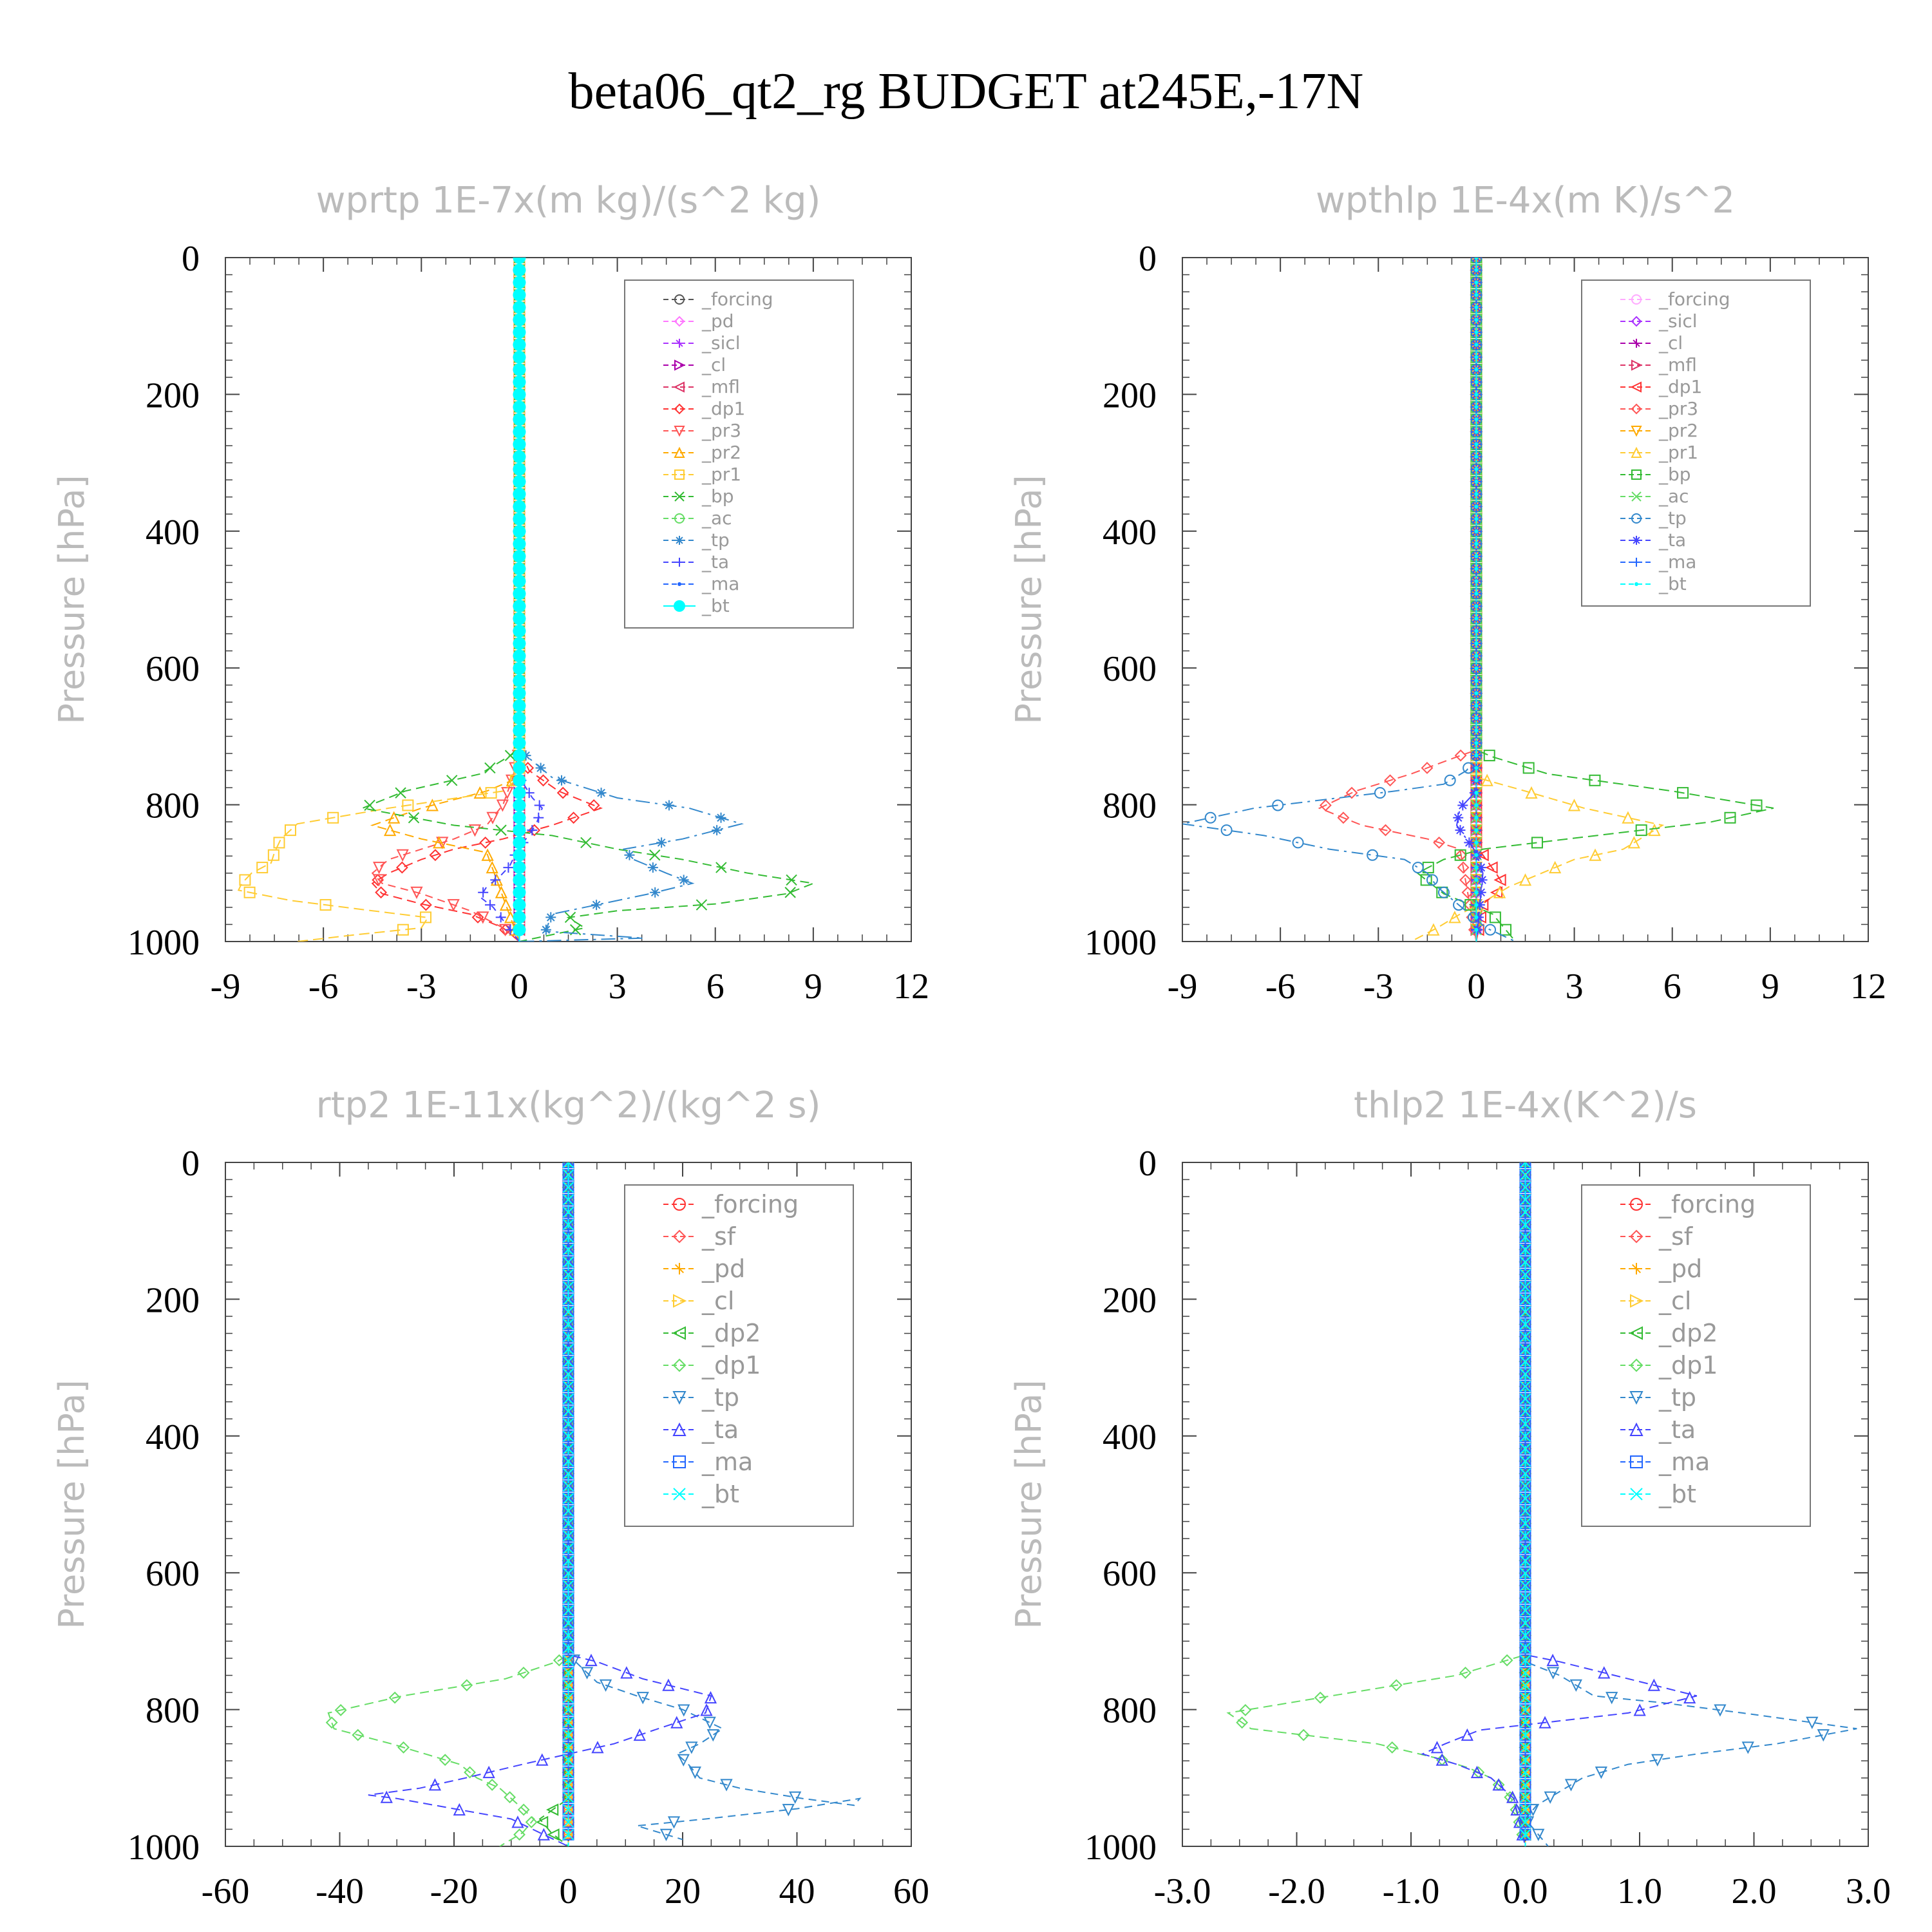 The width and height of the screenshot is (1932, 1932). Describe the element at coordinates (1148, 259) in the screenshot. I see `y-tick-label: 0` at that location.